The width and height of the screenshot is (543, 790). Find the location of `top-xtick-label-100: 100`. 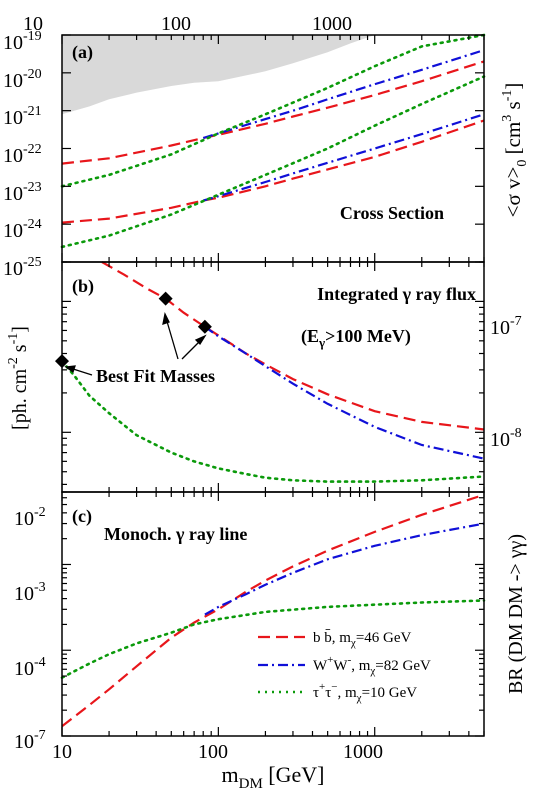

top-xtick-label-100: 100 is located at coordinates (176, 24).